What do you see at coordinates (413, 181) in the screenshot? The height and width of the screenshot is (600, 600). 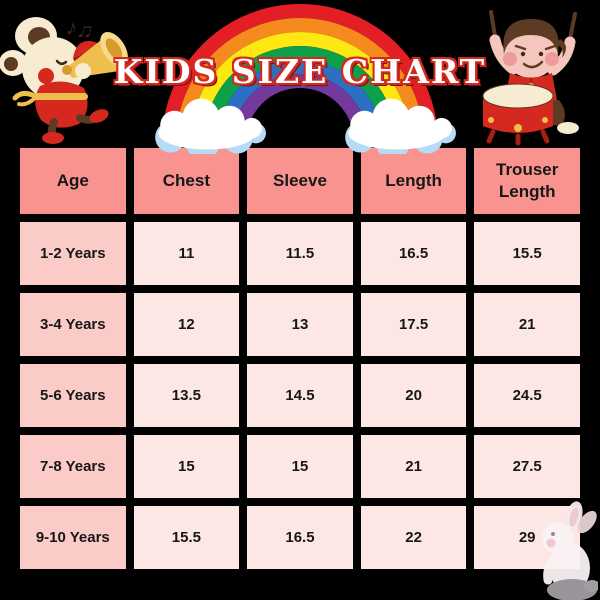 I see `column-header-length: Length` at bounding box center [413, 181].